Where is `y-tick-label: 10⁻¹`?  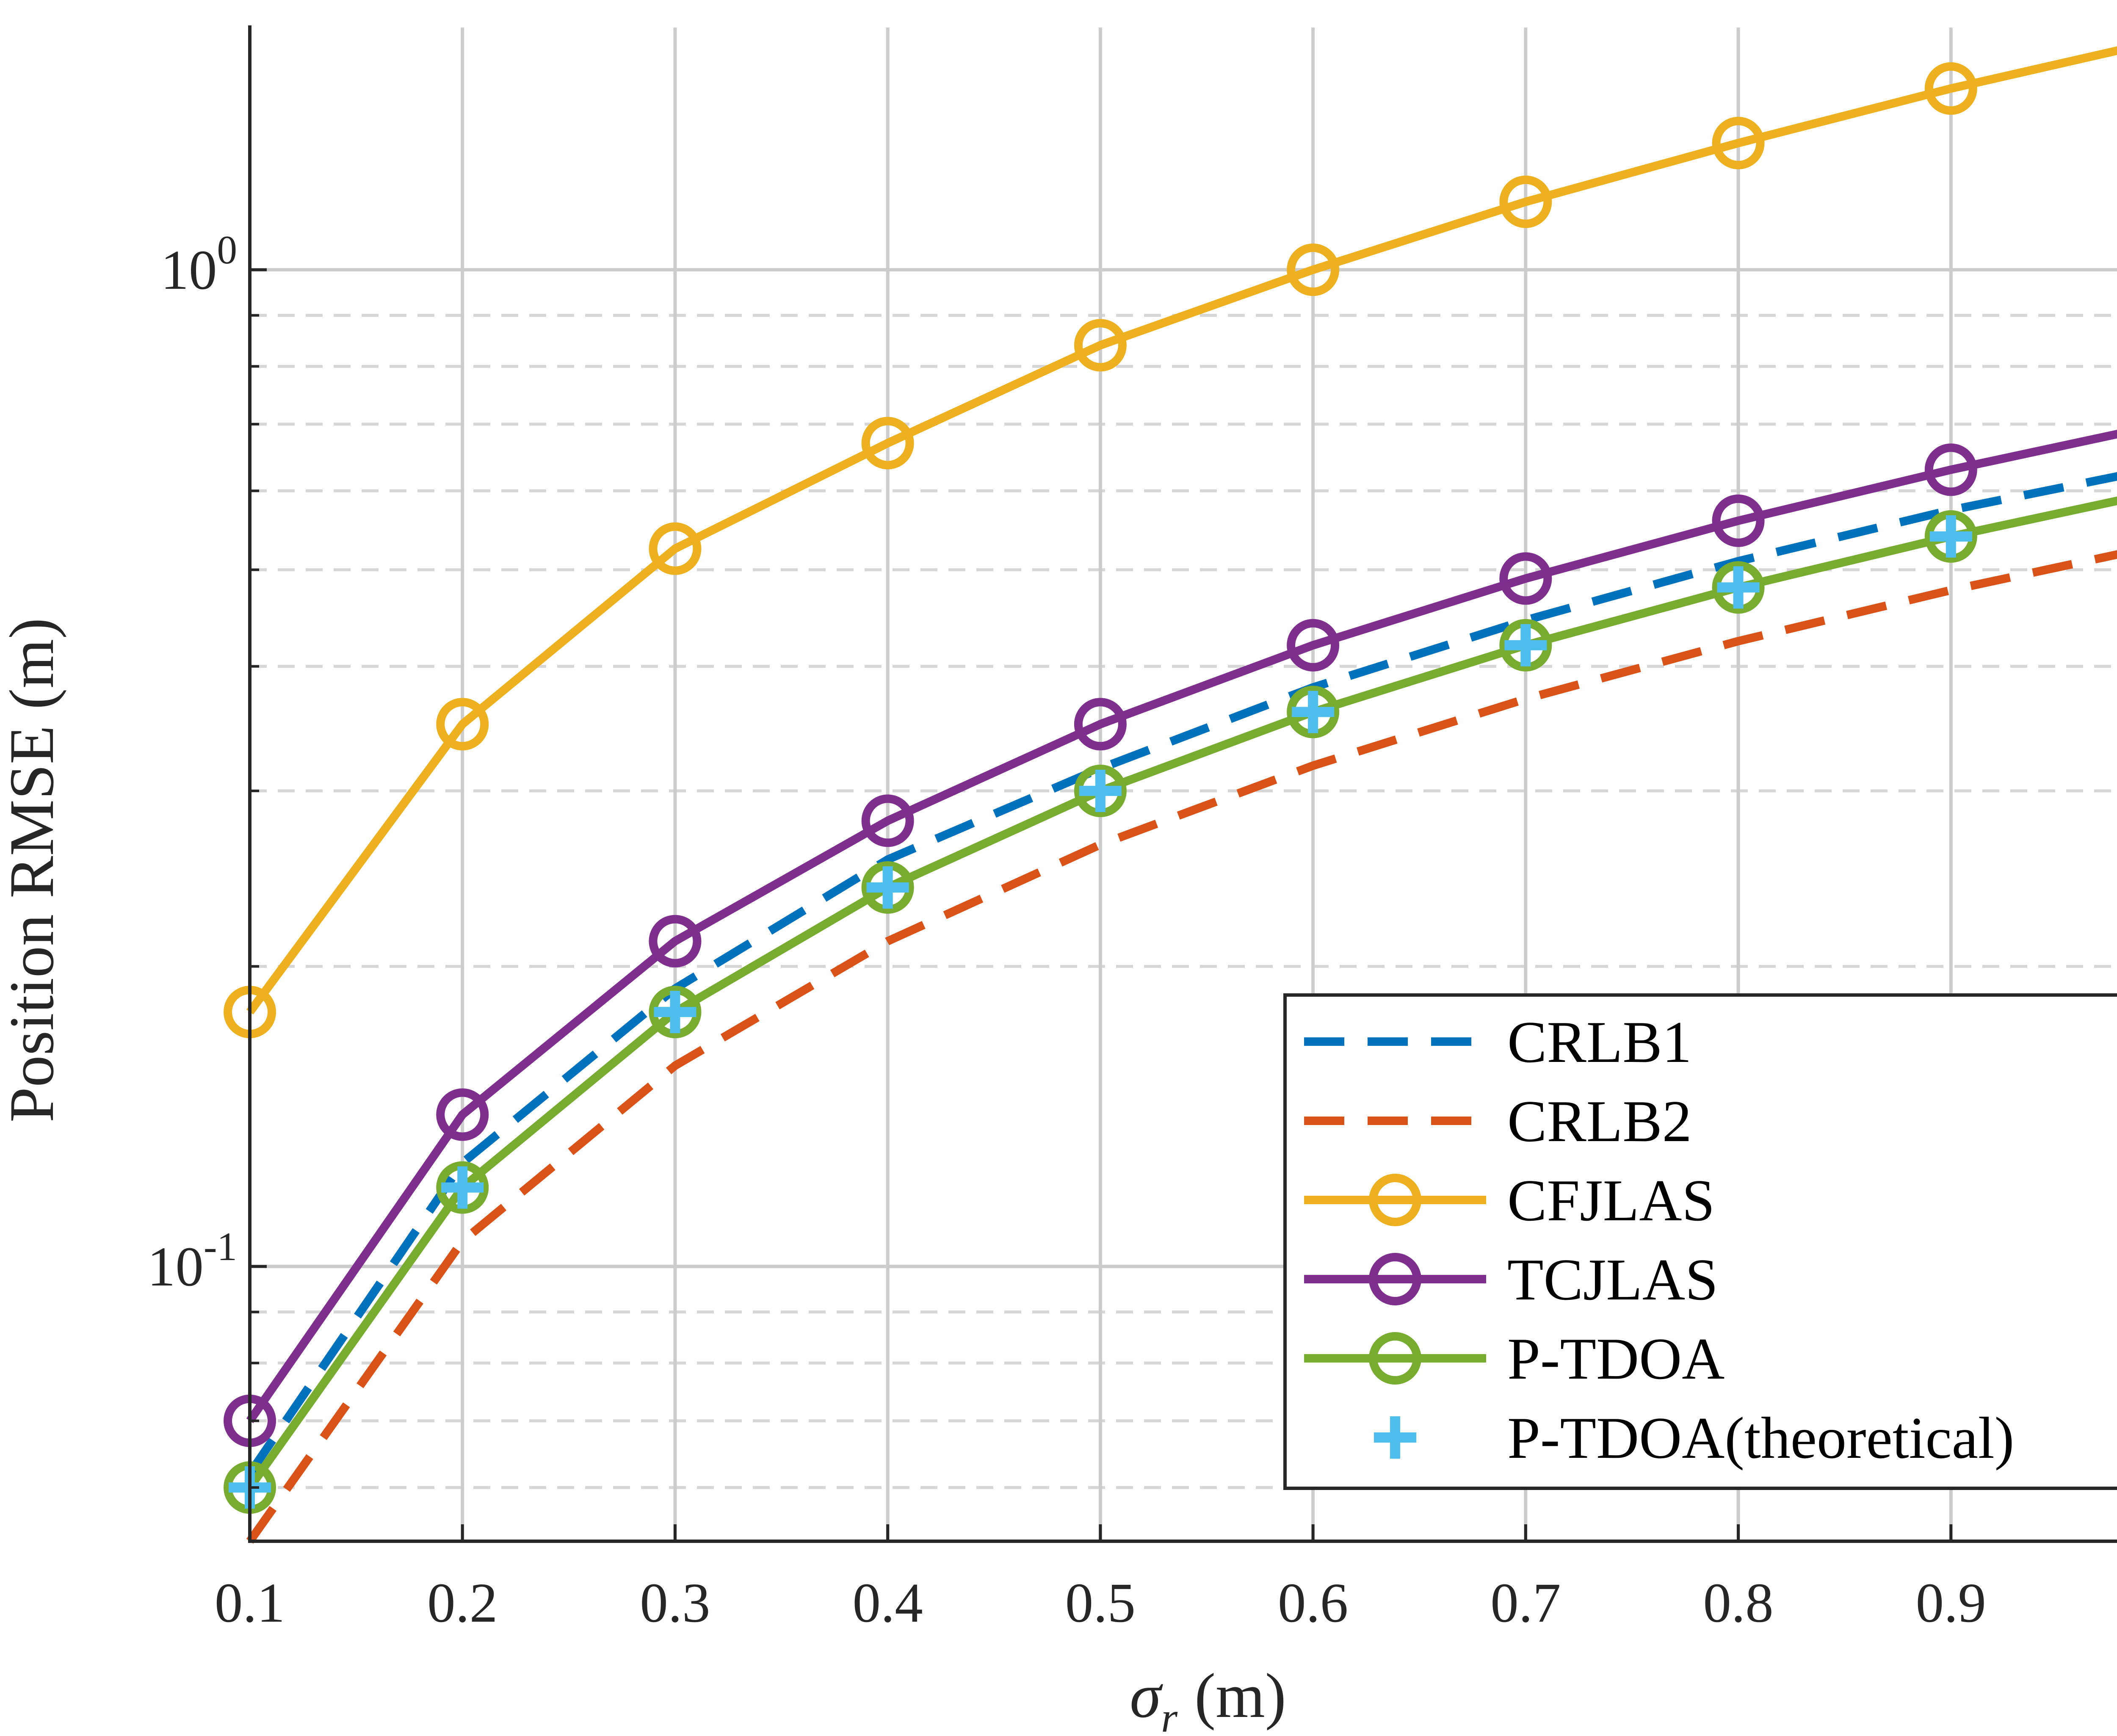 y-tick-label: 10⁻¹ is located at coordinates (192, 1261).